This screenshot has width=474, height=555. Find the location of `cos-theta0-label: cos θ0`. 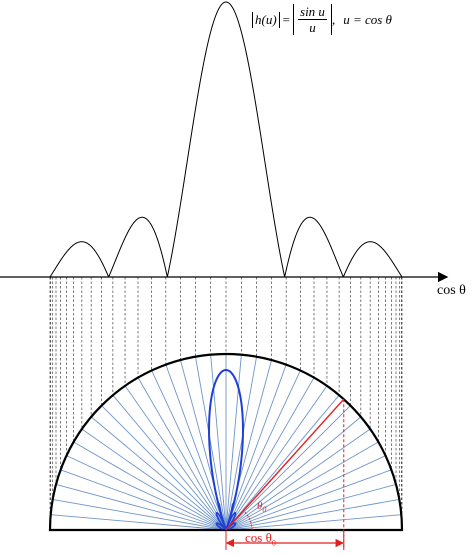

cos-theta0-label: cos θ0 is located at coordinates (260, 539).